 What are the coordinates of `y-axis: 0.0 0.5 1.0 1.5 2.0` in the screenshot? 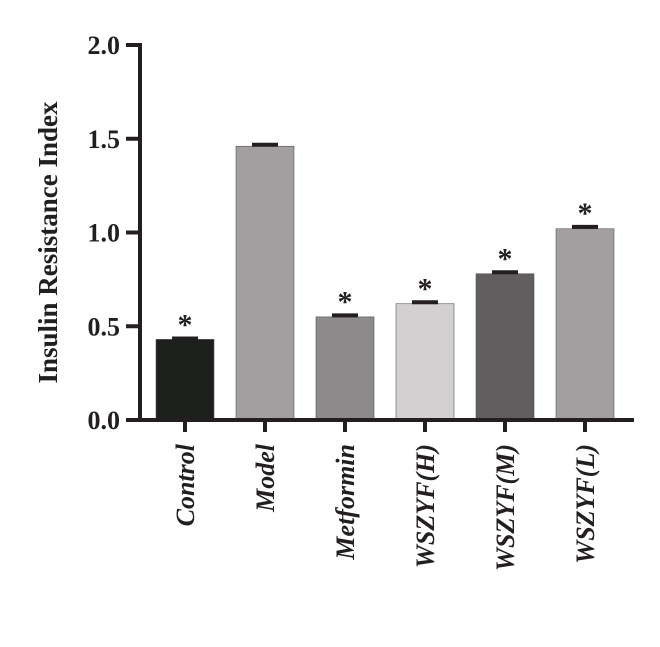 It's located at (115, 233).